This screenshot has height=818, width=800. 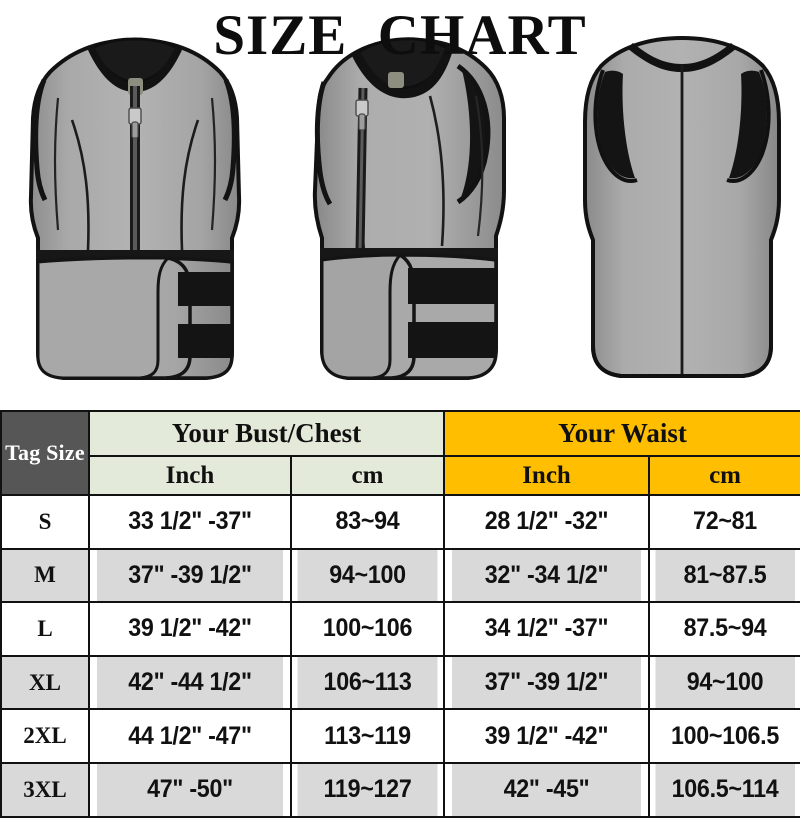 I want to click on cell-waist-cm: 81~87.5, so click(x=725, y=575).